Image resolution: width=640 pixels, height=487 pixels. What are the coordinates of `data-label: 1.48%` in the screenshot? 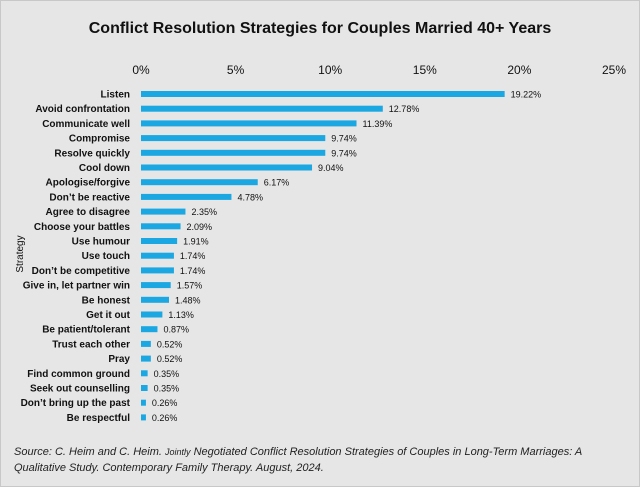 It's located at (188, 300).